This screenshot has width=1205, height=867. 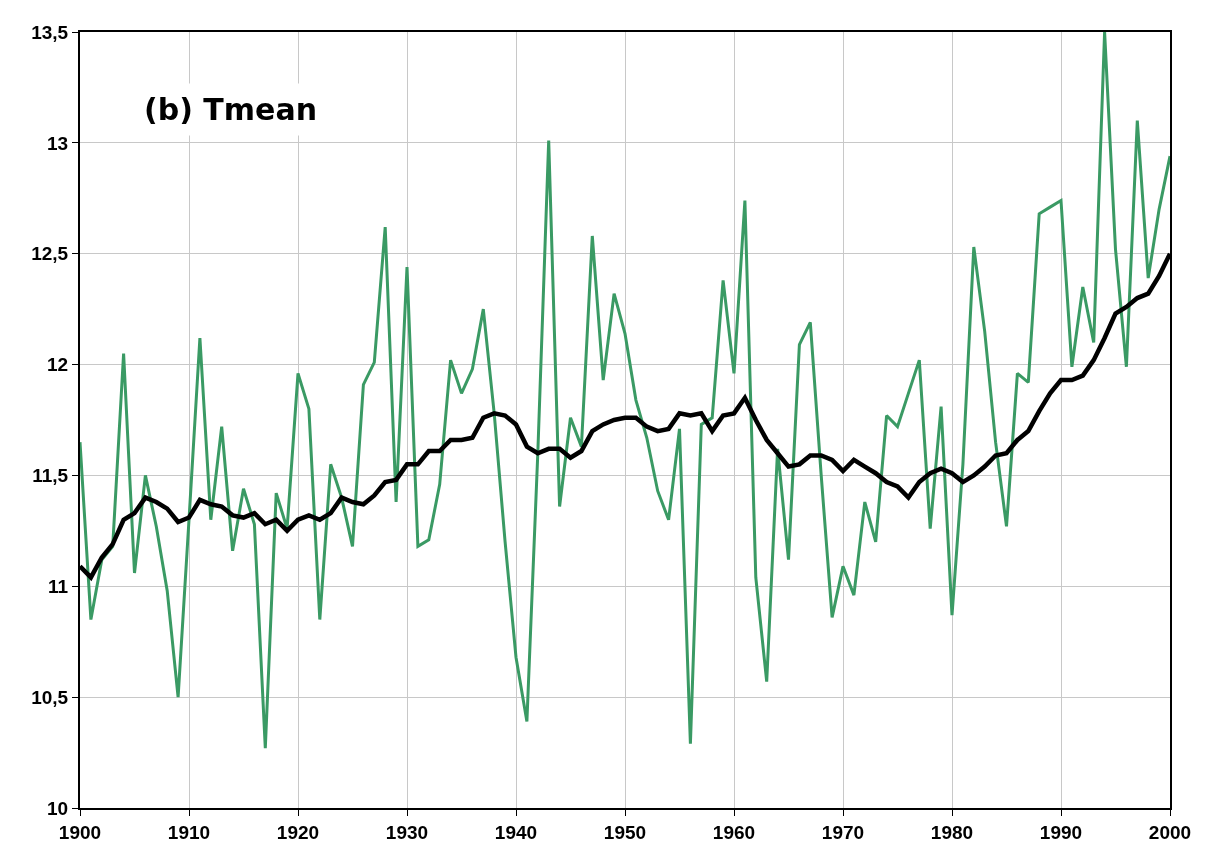 What do you see at coordinates (189, 832) in the screenshot?
I see `x-tick-label: 1910` at bounding box center [189, 832].